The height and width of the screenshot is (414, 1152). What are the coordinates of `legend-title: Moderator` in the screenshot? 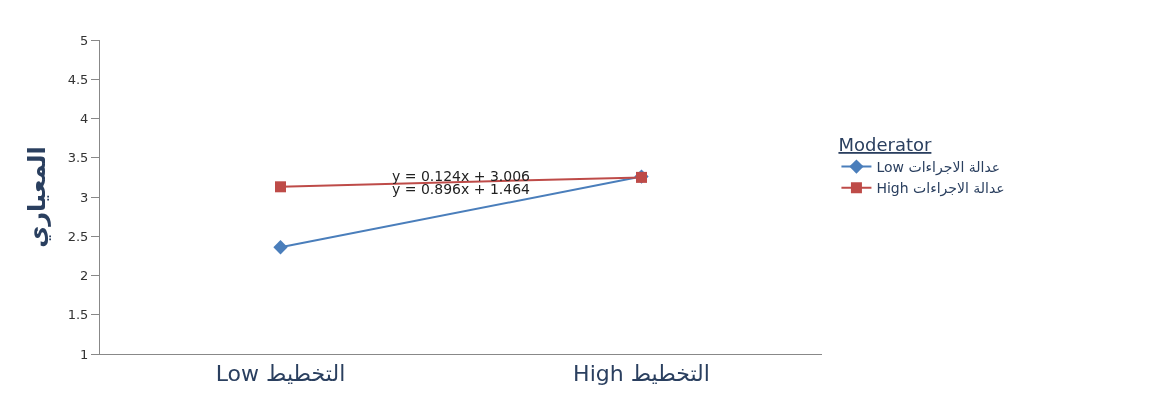 It's located at (885, 144).